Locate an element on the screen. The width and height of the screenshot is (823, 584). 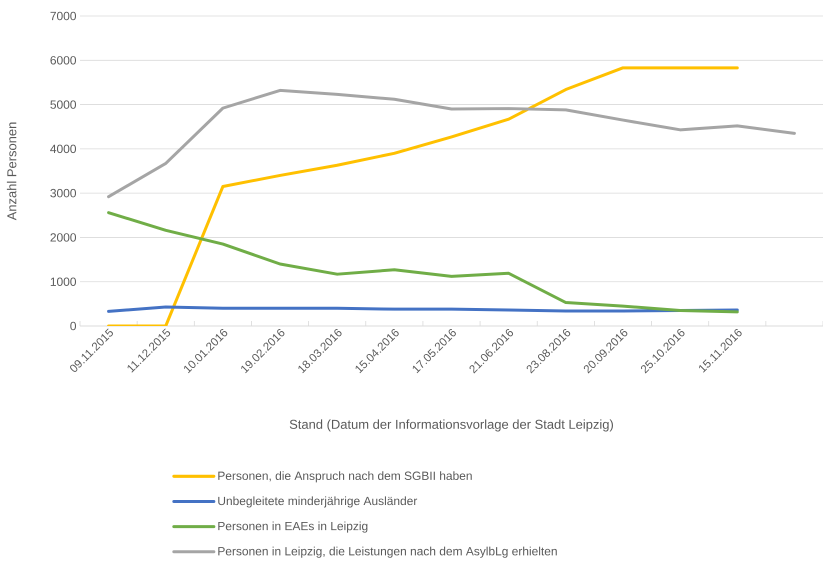
legend-label: Unbegleitete minderjährige Ausländer is located at coordinates (318, 502).